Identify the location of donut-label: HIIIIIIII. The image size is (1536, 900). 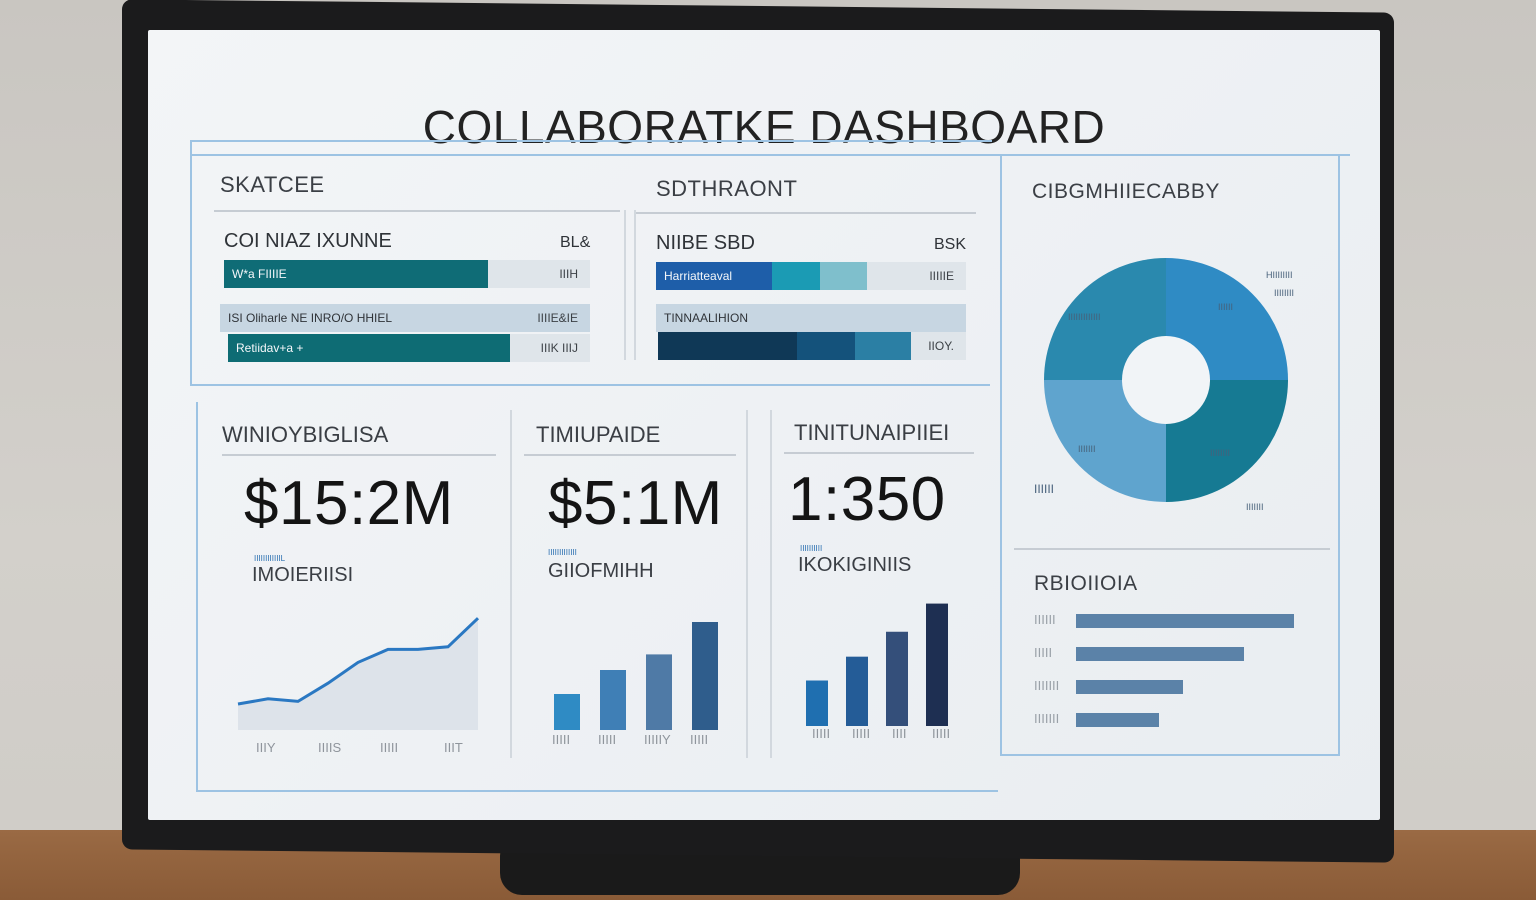
(1279, 275).